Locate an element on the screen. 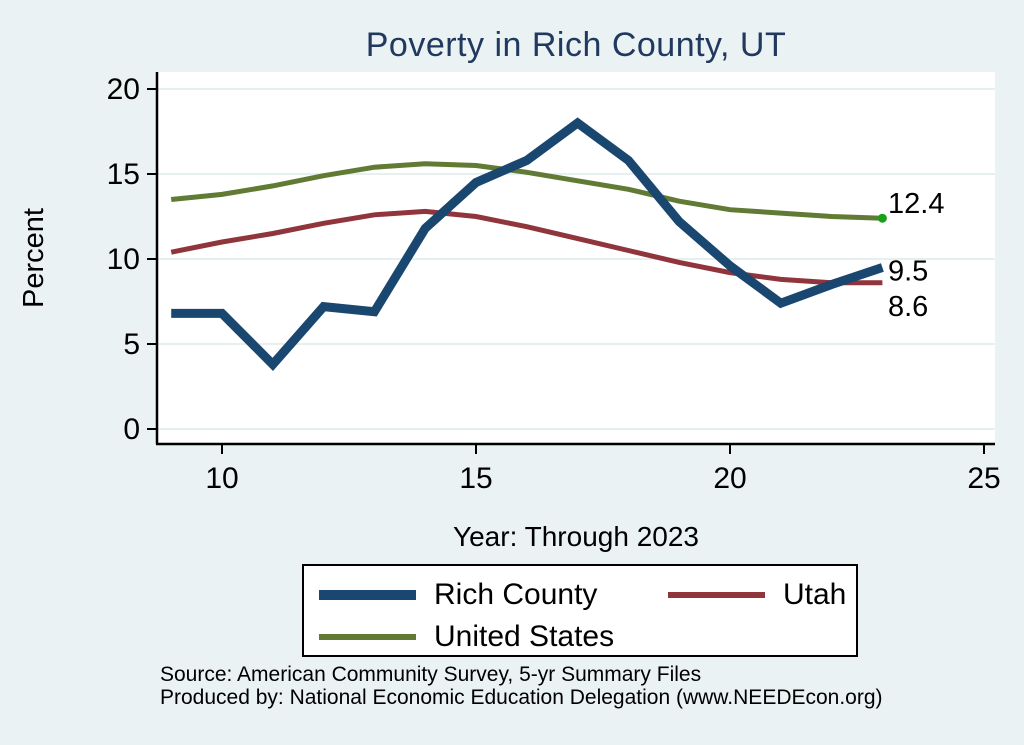 The image size is (1024, 745). legend-swatch-utah is located at coordinates (716, 595).